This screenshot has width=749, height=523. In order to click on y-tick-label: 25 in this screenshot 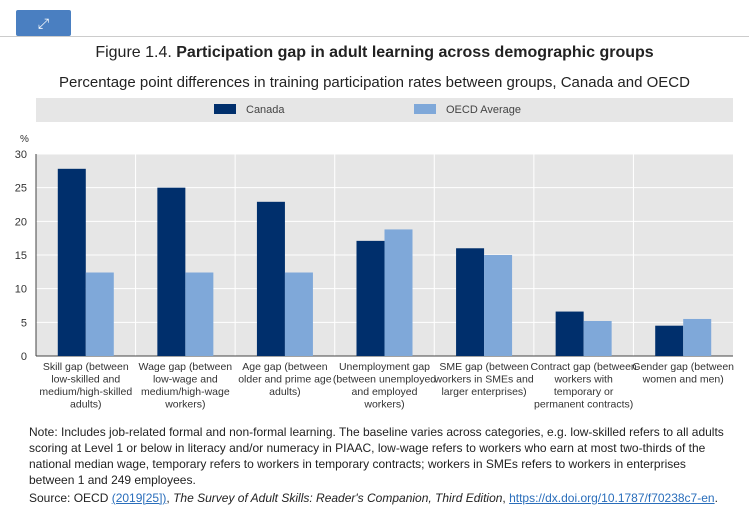, I will do `click(21, 189)`.